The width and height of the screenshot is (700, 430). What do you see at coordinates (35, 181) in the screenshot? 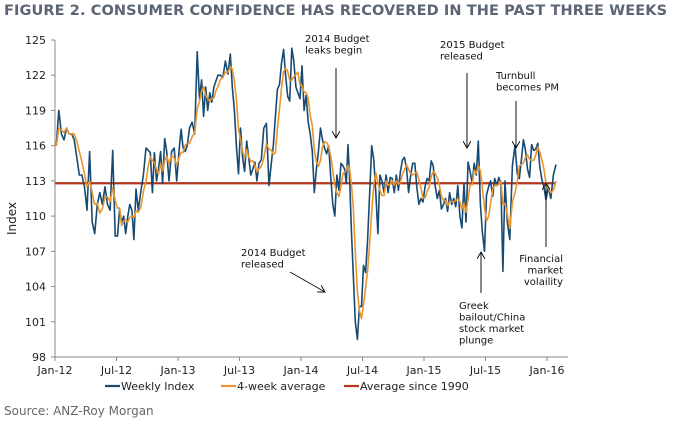
I see `y-tick-label: 113` at bounding box center [35, 181].